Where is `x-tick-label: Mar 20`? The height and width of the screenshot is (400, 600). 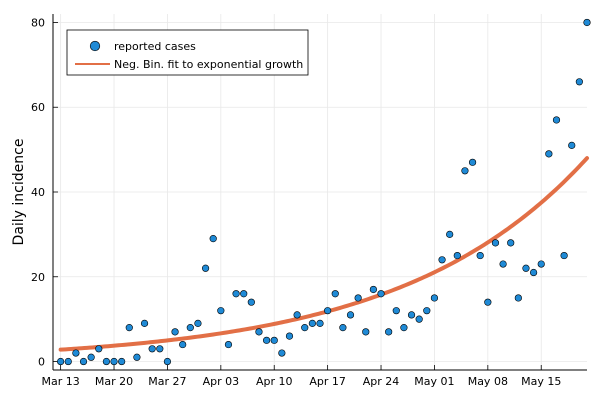 x-tick-label: Mar 20 is located at coordinates (114, 381).